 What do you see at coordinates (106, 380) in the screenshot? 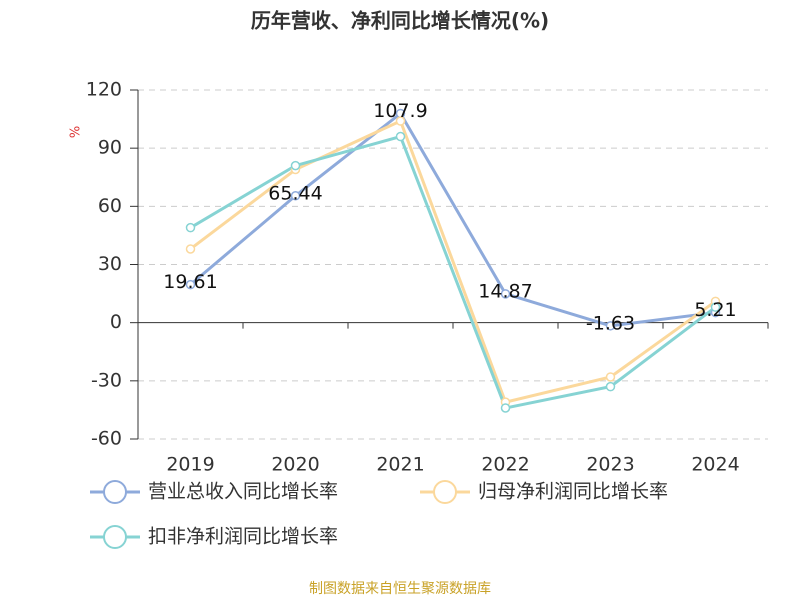
I see `y-tick-label: -30` at bounding box center [106, 380].